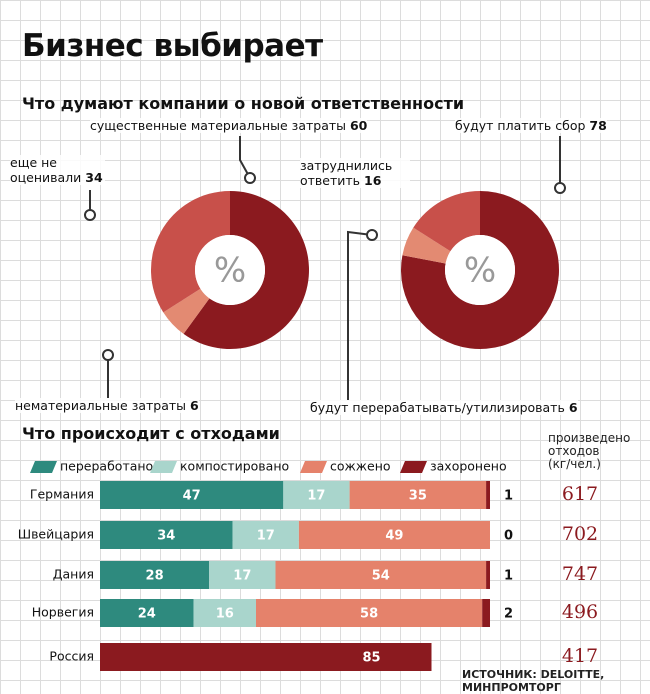 Image resolution: width=650 pixels, height=694 pixels. What do you see at coordinates (358, 125) in the screenshot?
I see `donut-label-value: 60` at bounding box center [358, 125].